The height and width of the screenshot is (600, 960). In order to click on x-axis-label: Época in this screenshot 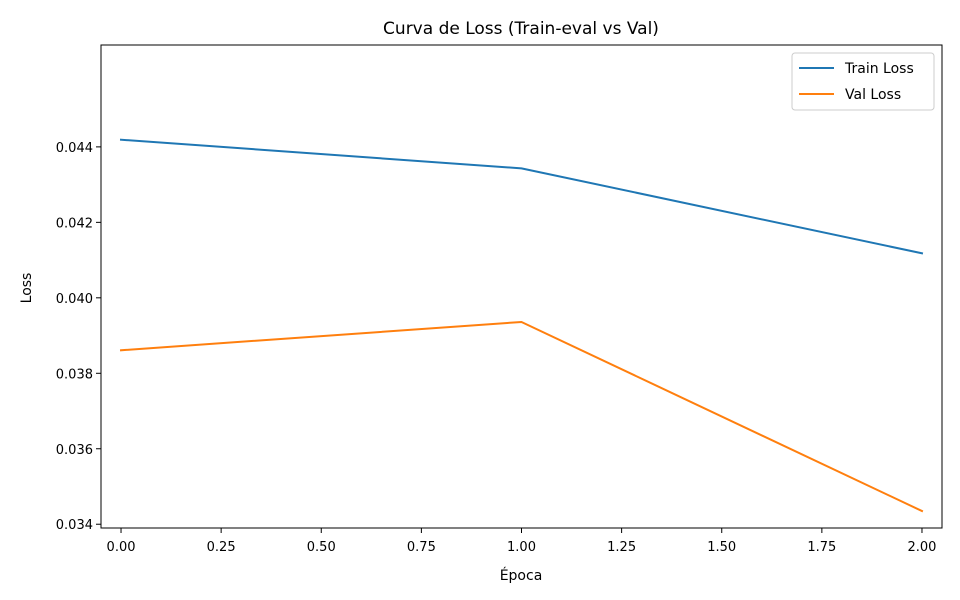, I will do `click(521, 575)`.